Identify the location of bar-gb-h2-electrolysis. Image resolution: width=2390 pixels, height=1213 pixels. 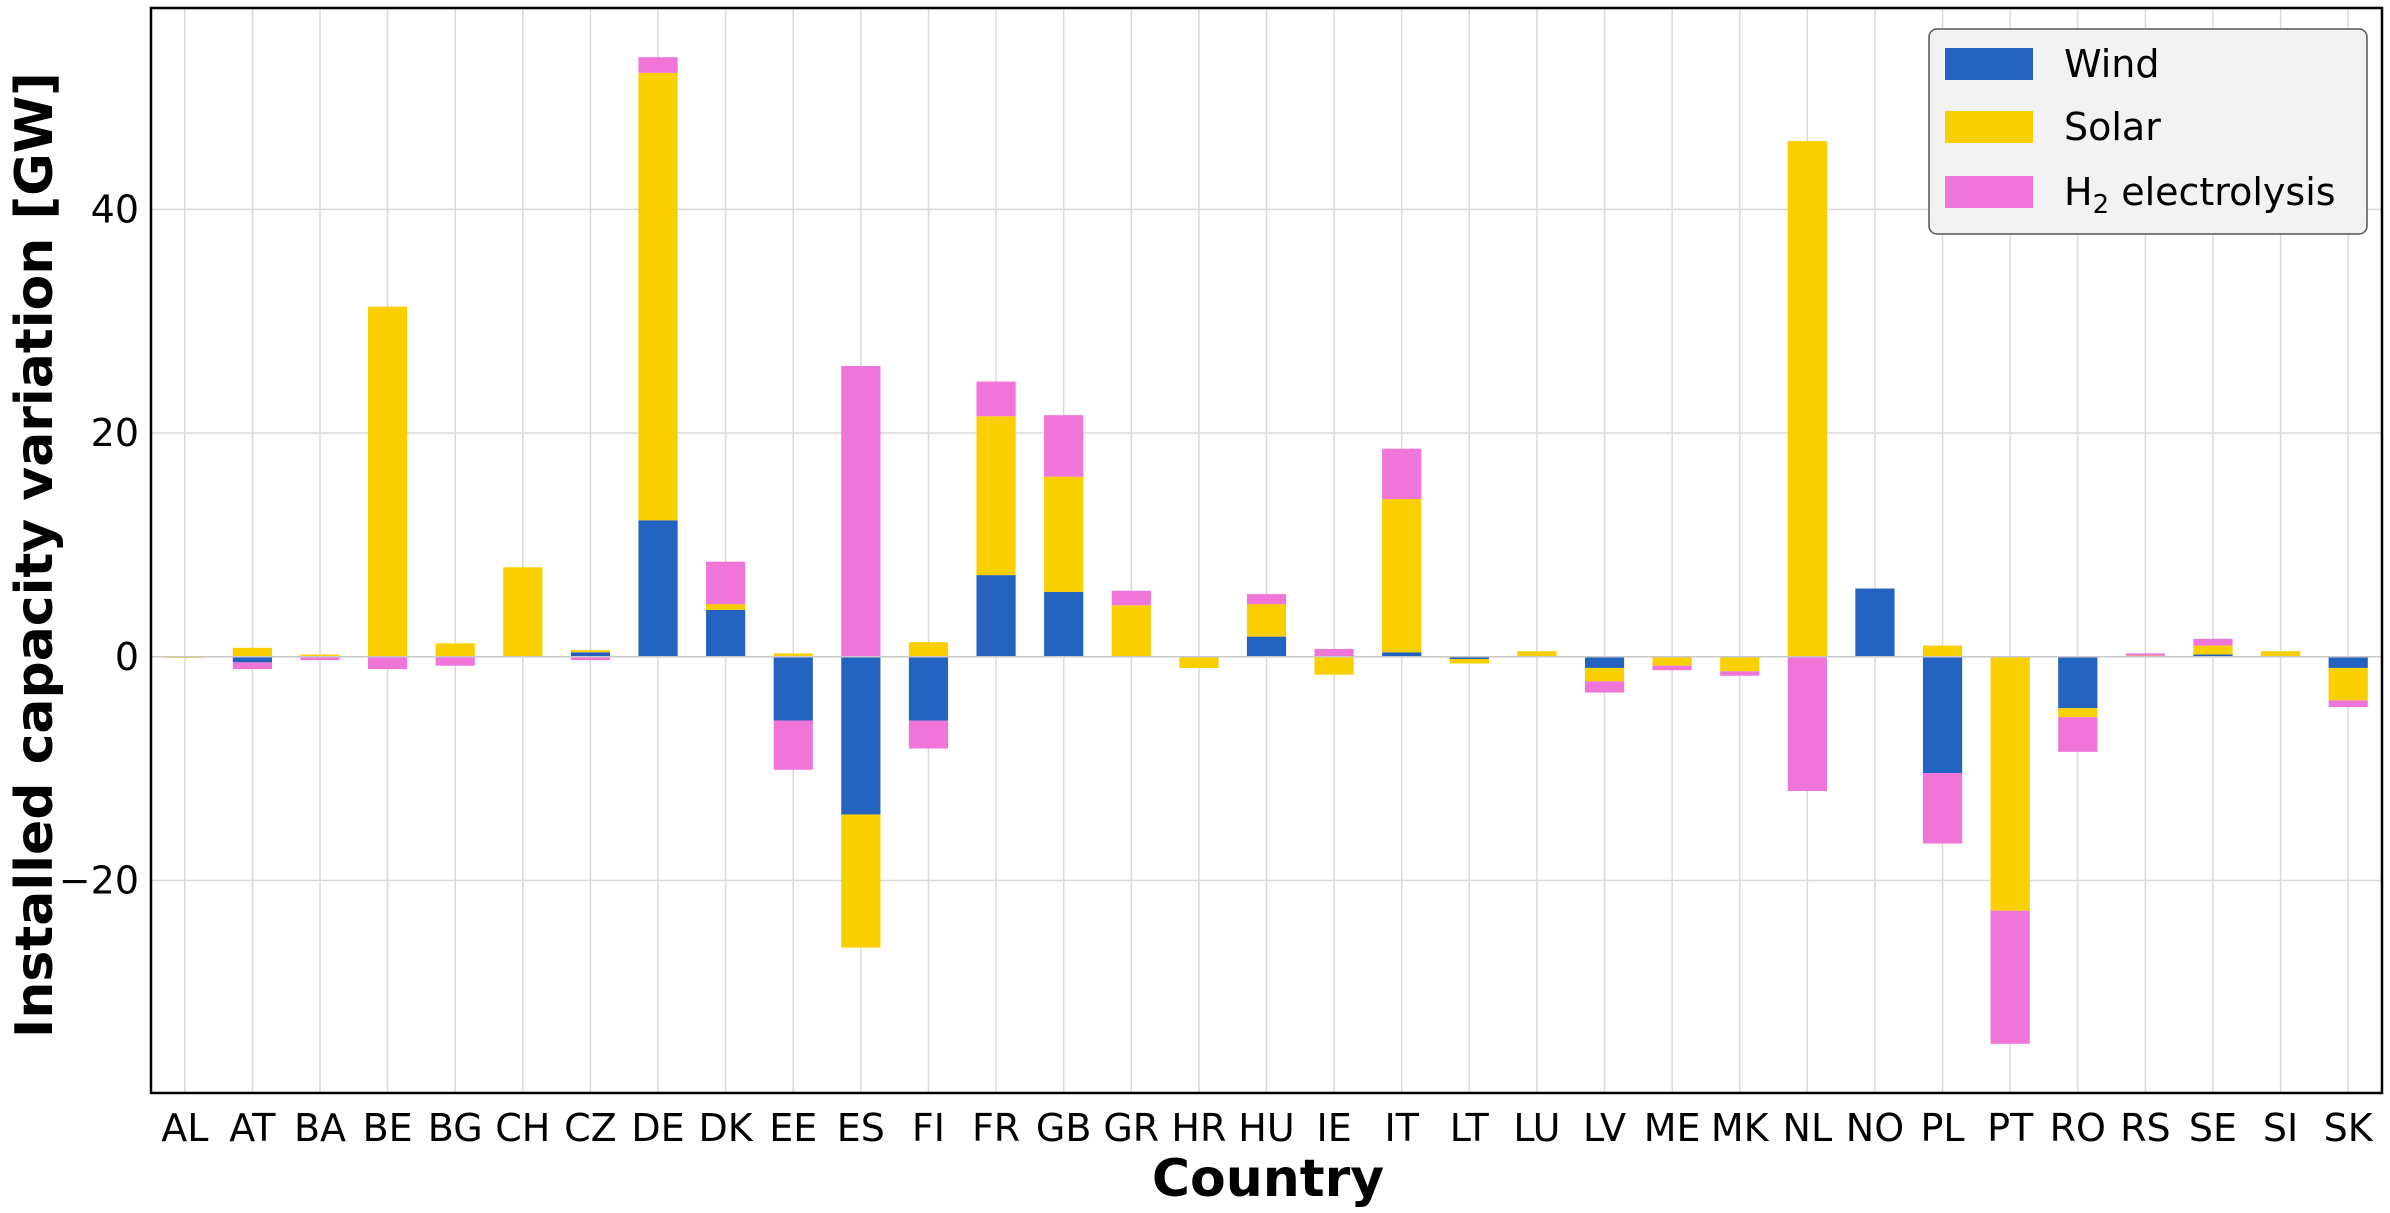
(1064, 446).